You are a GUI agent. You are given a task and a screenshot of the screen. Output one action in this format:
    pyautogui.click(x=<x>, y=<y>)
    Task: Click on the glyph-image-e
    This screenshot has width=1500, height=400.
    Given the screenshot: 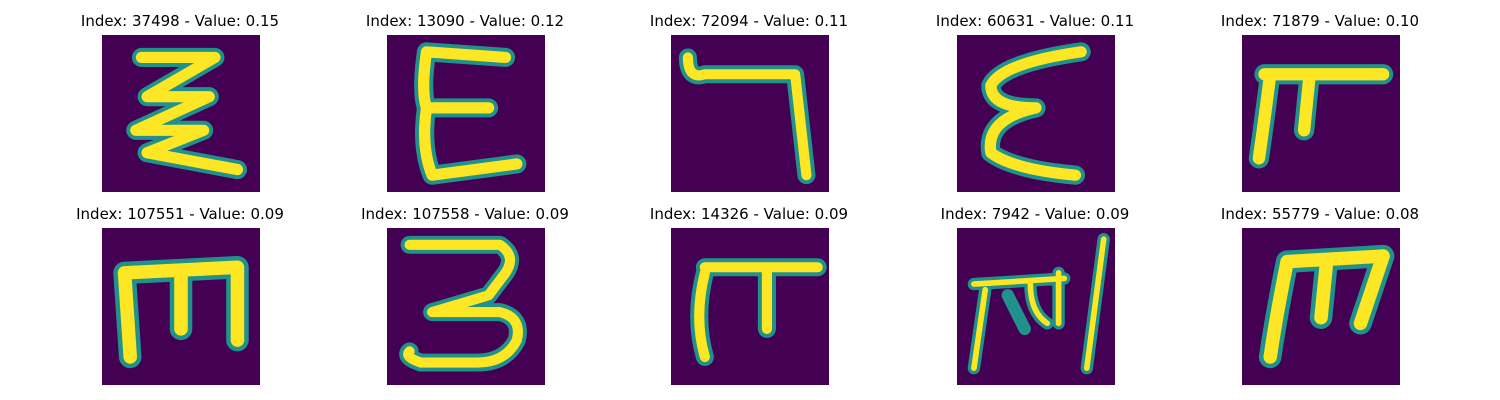 What is the action you would take?
    pyautogui.click(x=466, y=113)
    